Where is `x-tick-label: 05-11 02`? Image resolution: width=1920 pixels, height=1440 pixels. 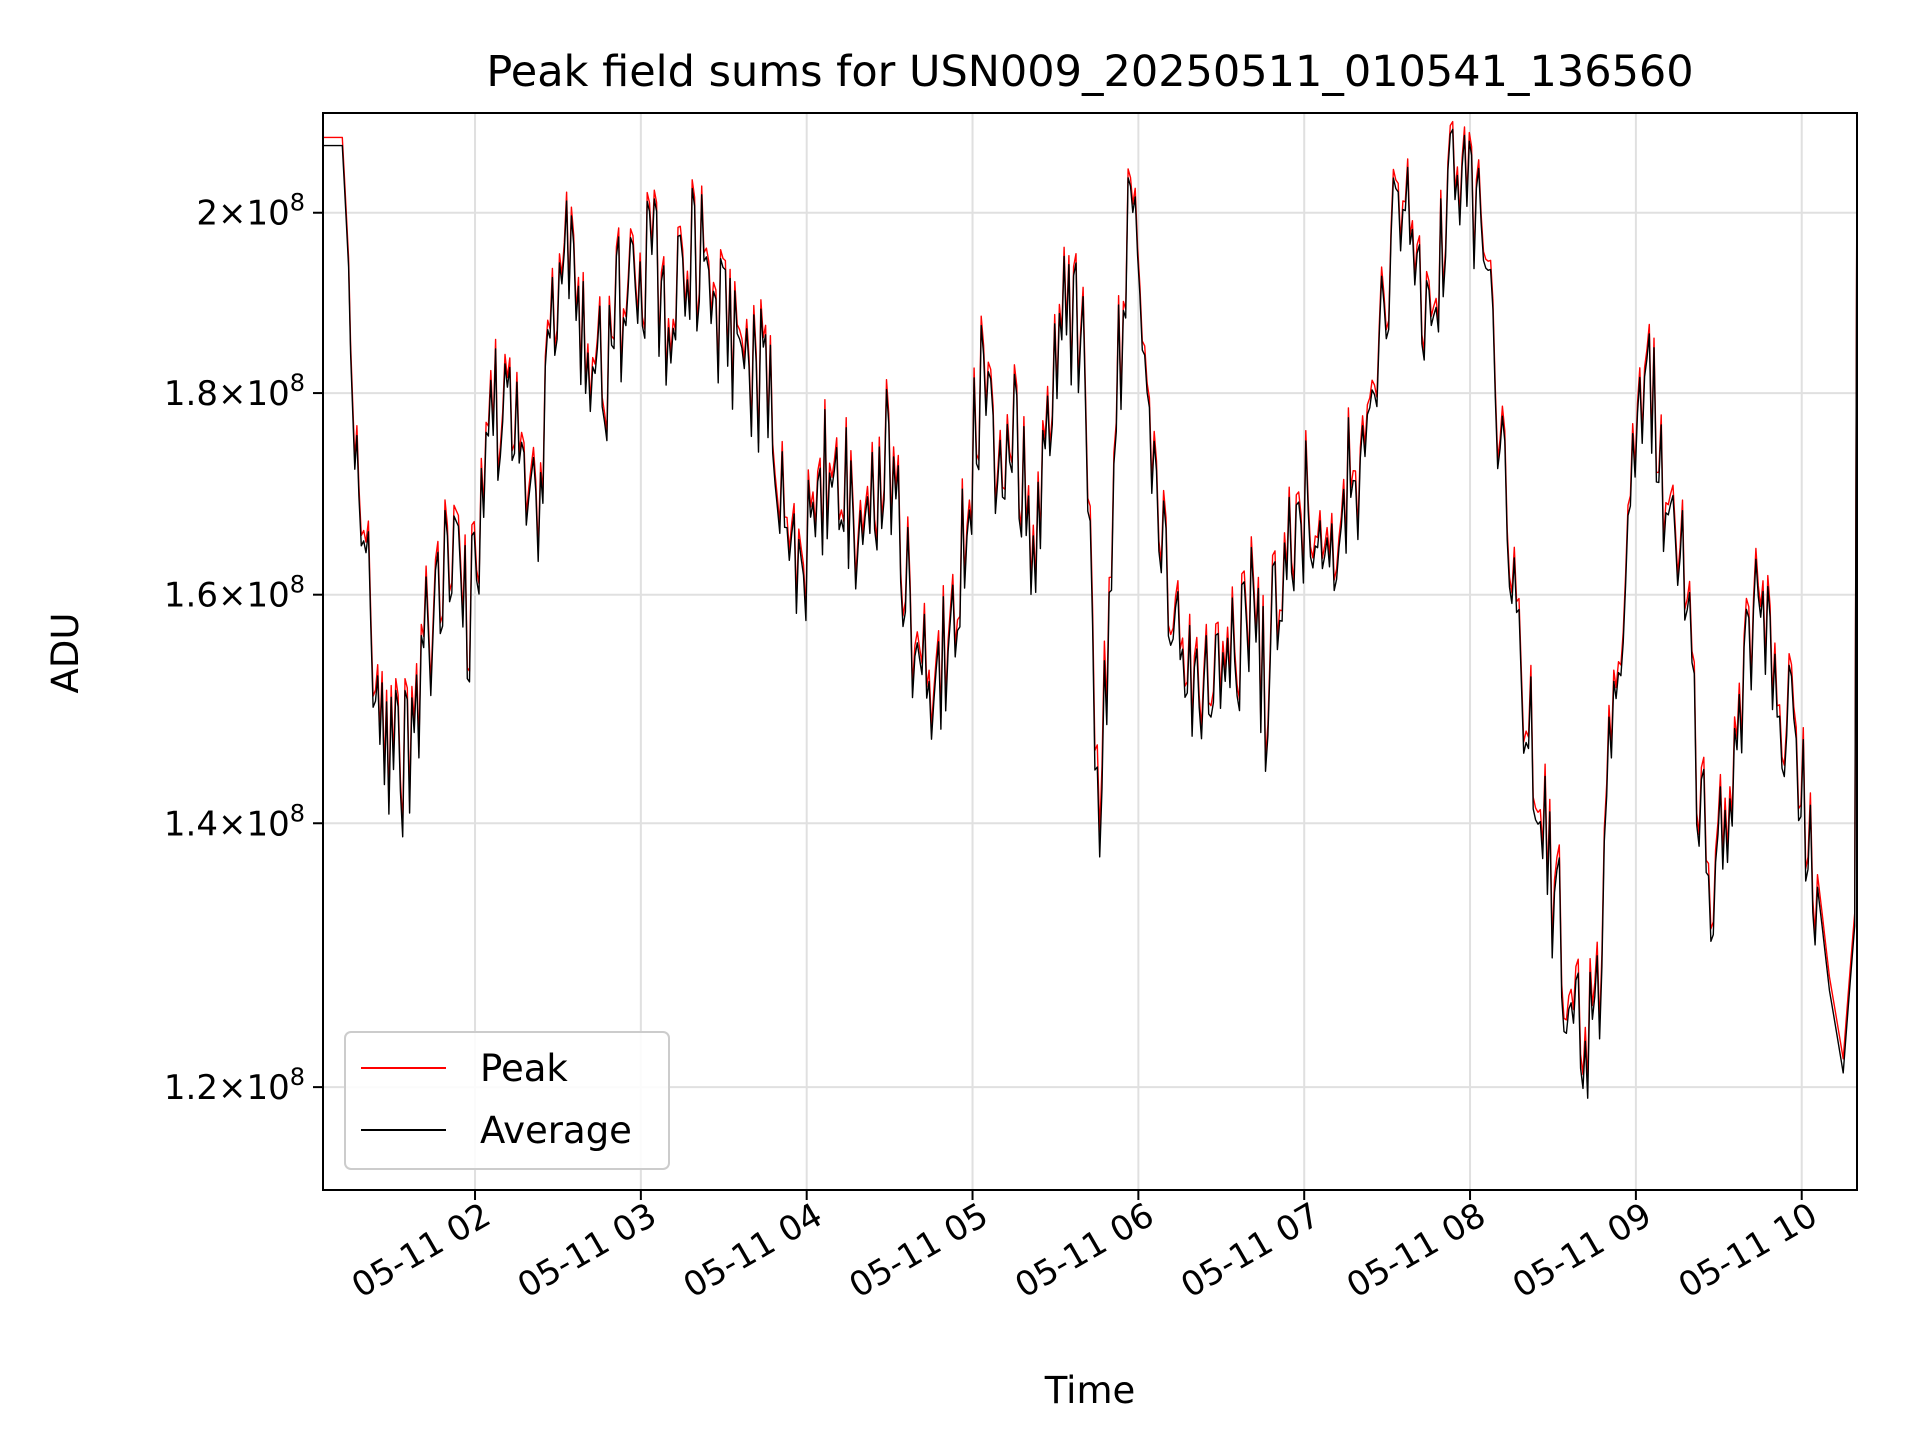
x-tick-label: 05-11 02 is located at coordinates (421, 1250).